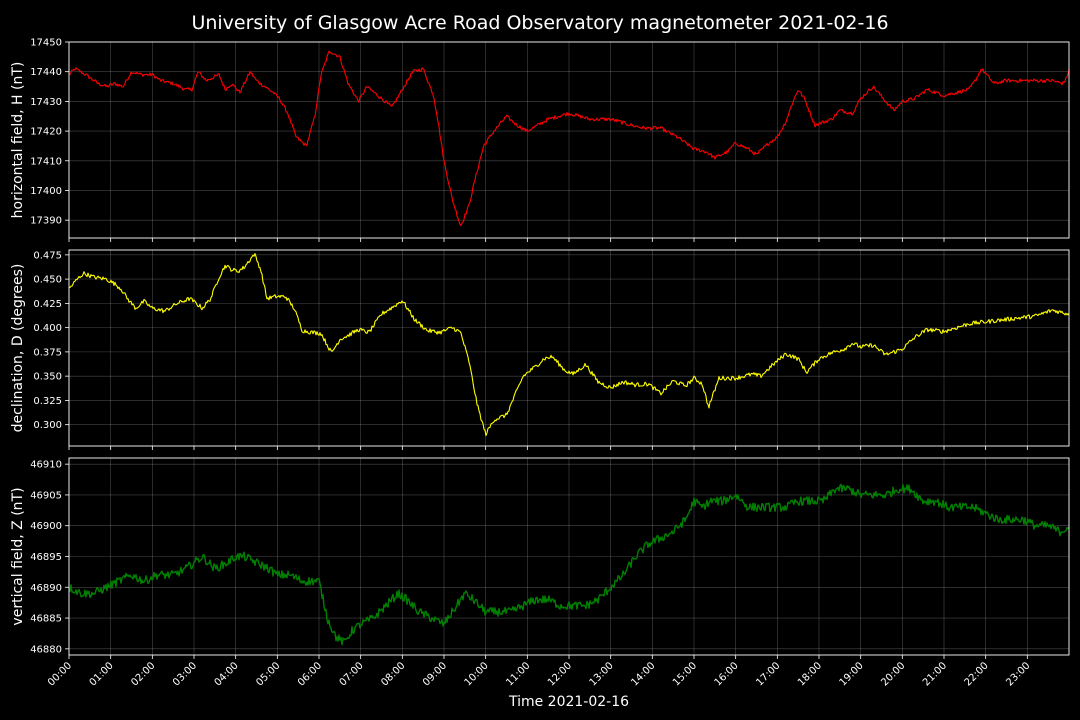 This screenshot has height=720, width=1080. Describe the element at coordinates (18, 140) in the screenshot. I see `y-axis-label: horizontal field, H (nT)` at that location.